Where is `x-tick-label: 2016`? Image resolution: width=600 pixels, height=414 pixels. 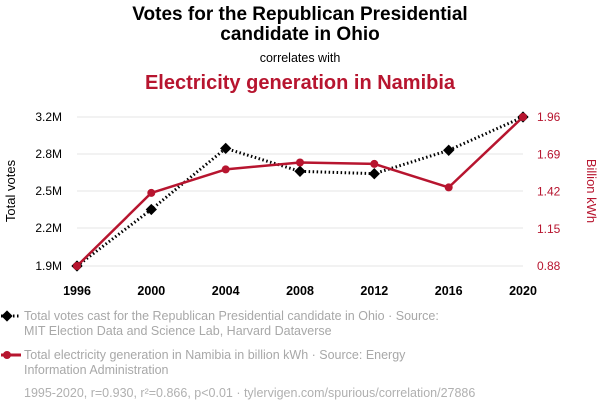 x-tick-label: 2016 is located at coordinates (449, 291).